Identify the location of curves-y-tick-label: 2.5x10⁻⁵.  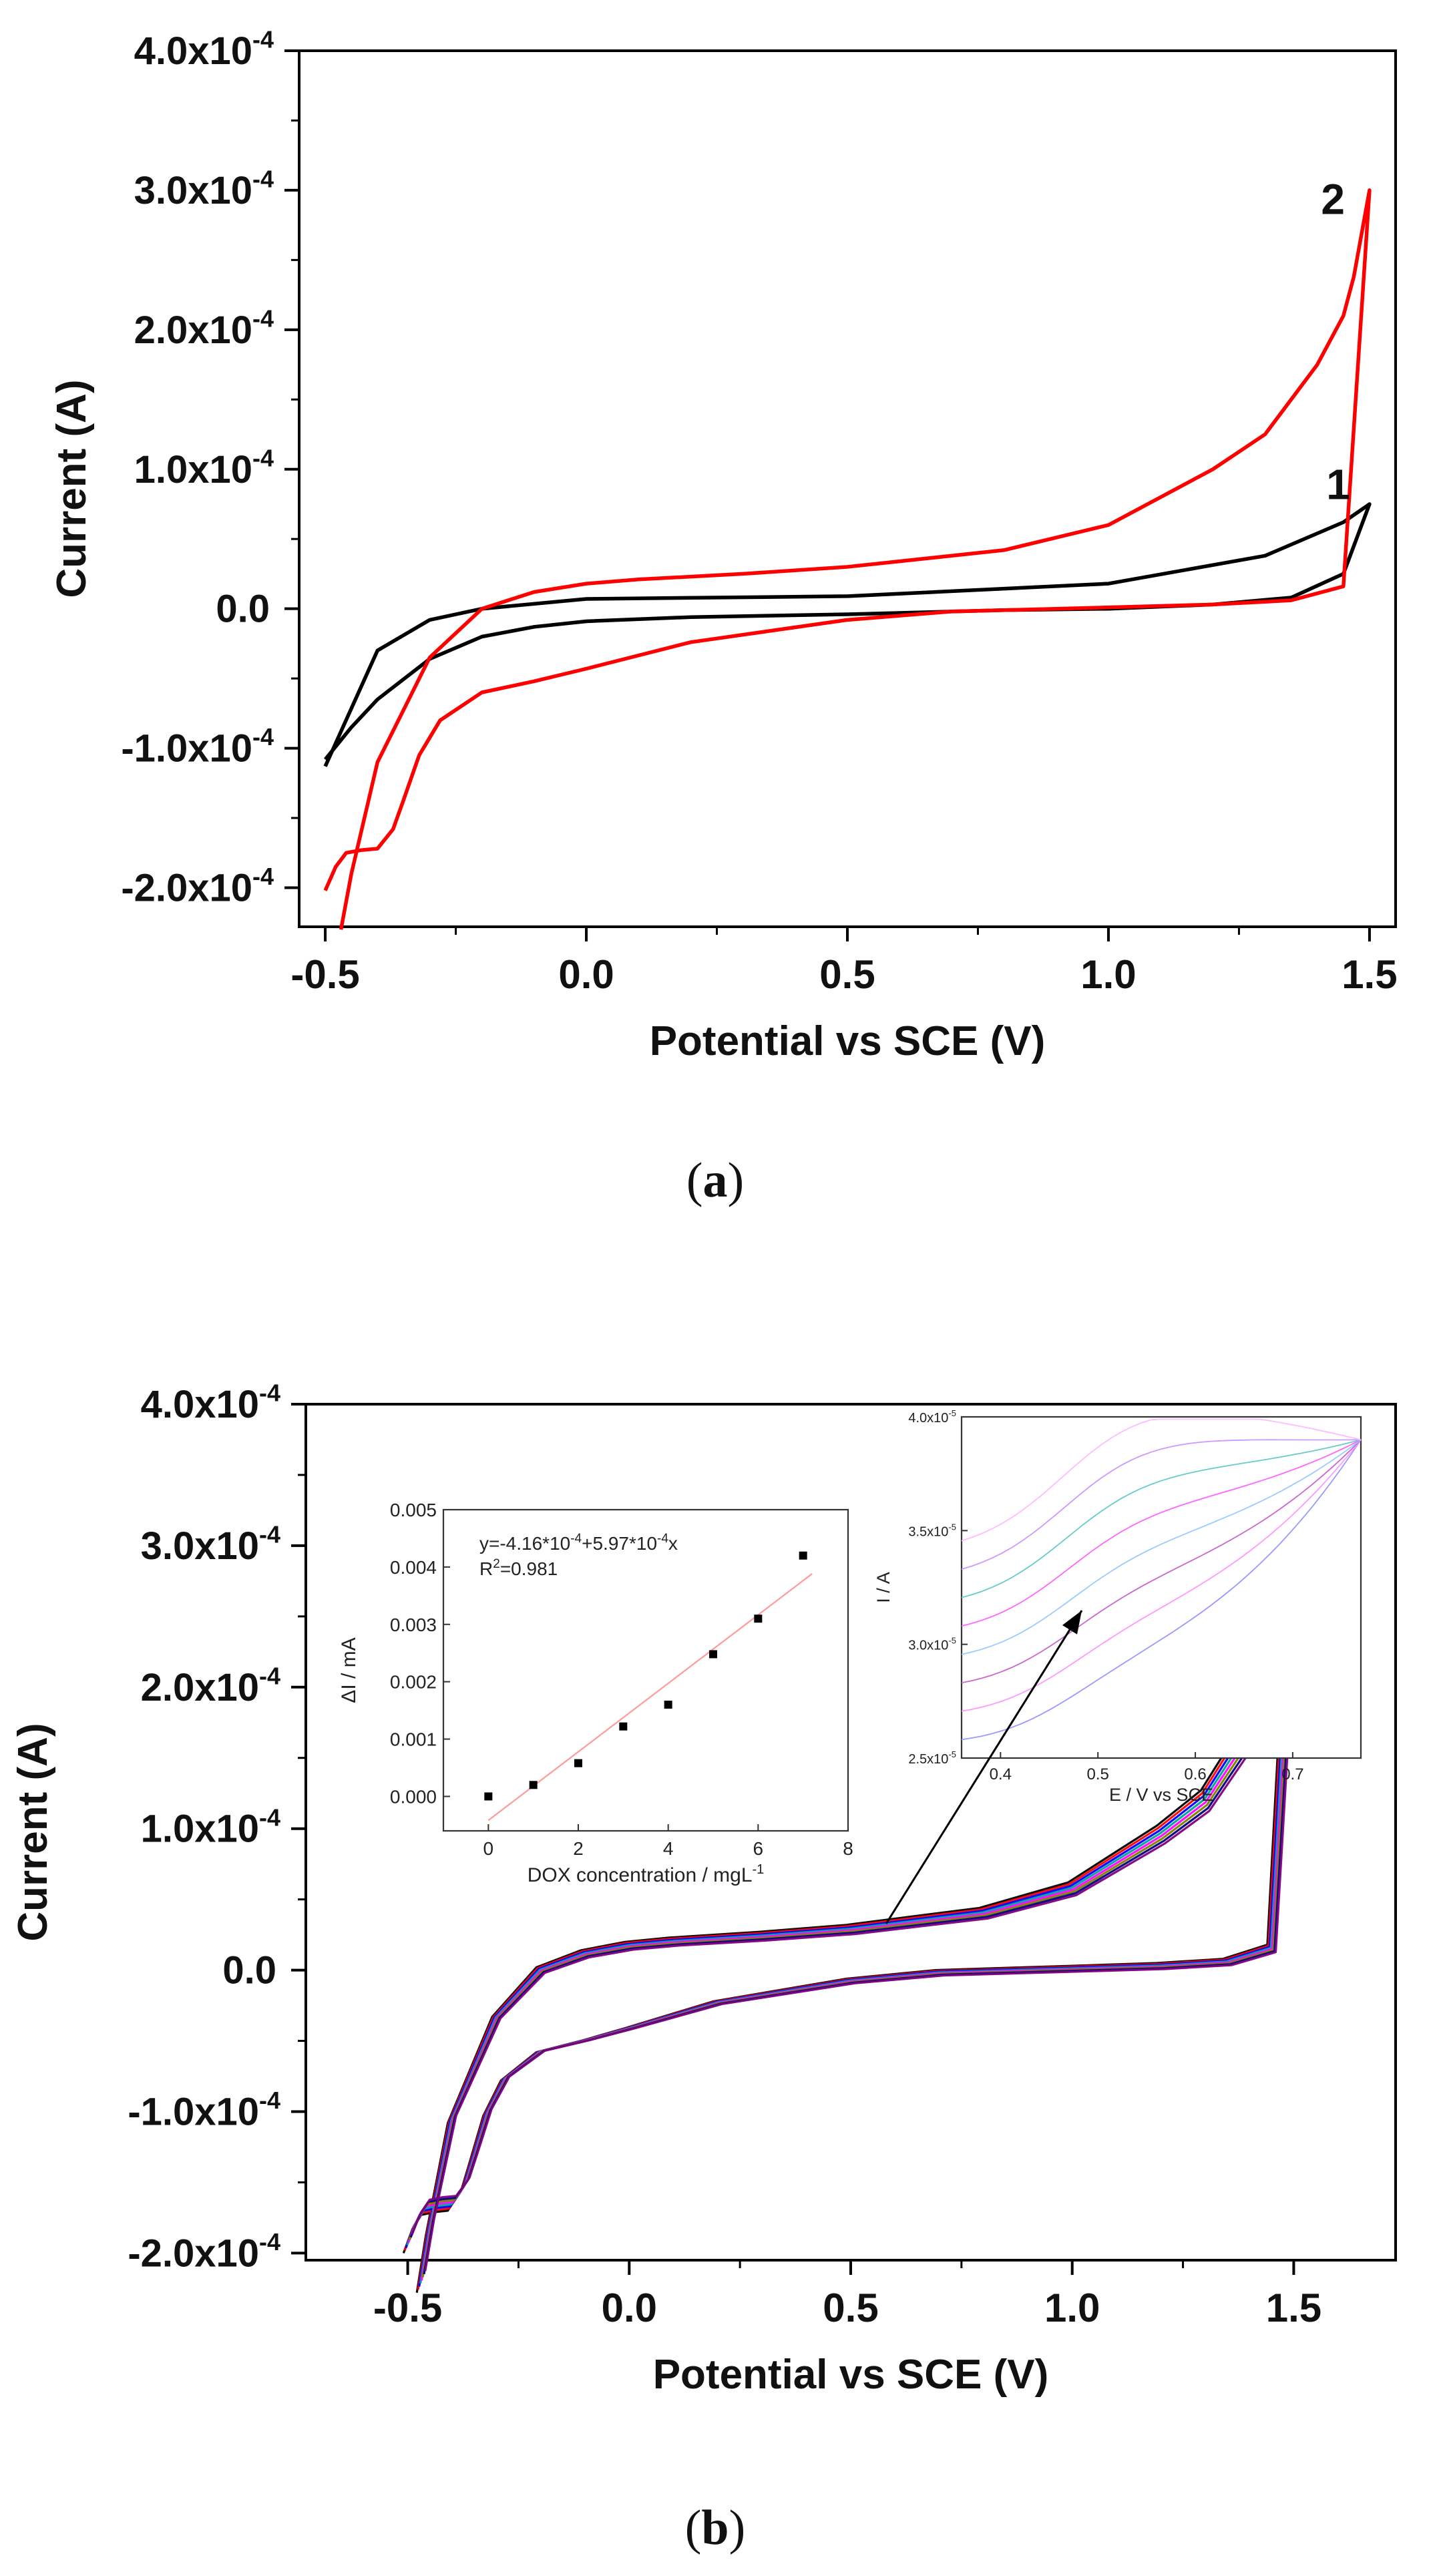
(932, 1758).